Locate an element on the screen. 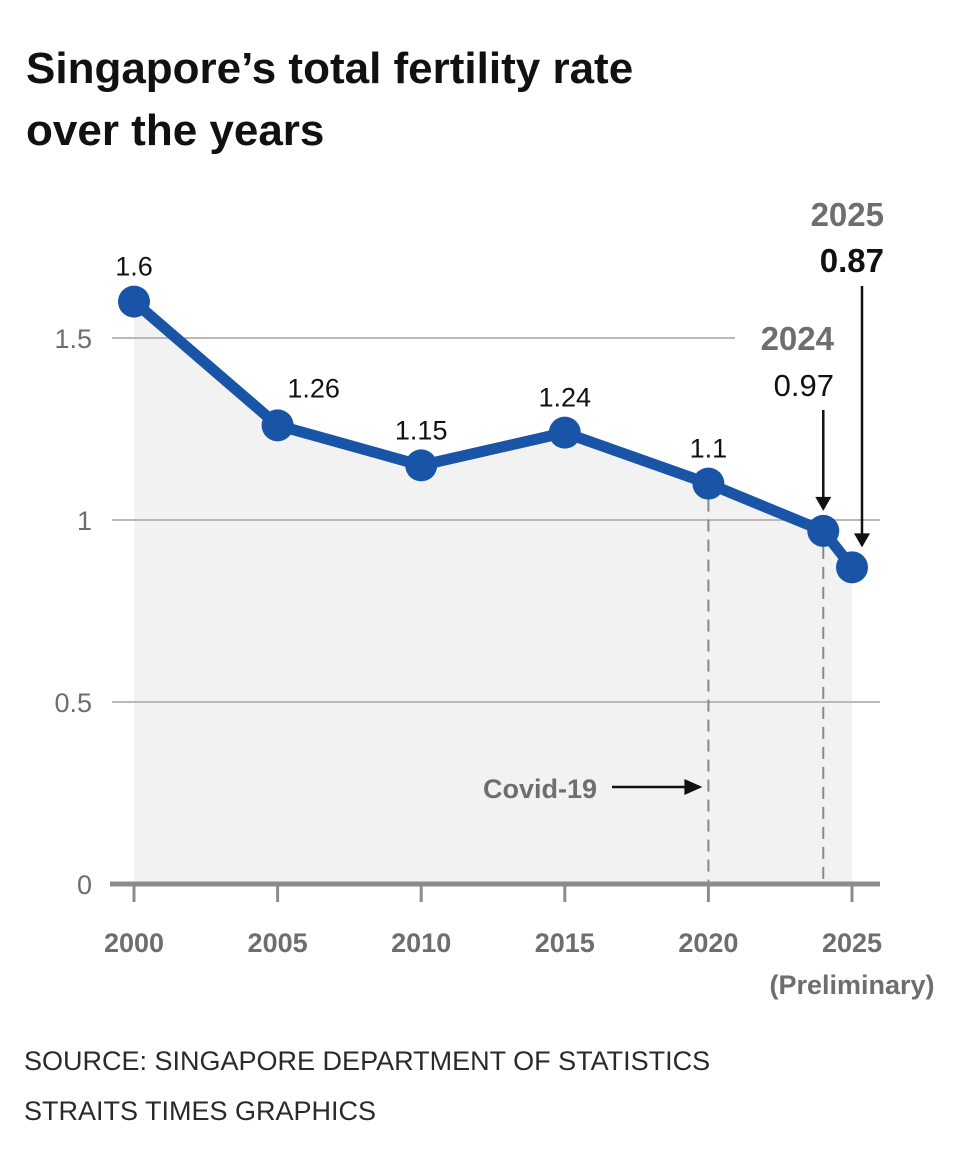  annotation-value-2024: 0.97 is located at coordinates (804, 385).